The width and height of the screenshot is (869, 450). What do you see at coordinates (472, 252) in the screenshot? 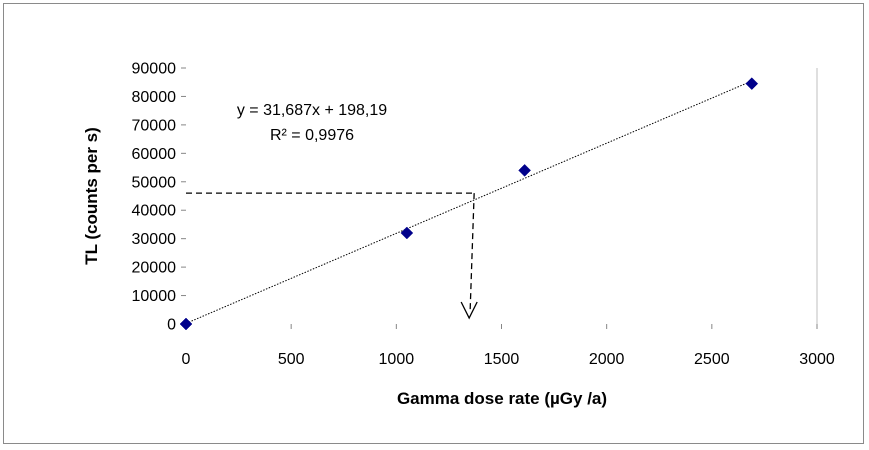
I see `annotation-vertical-line` at bounding box center [472, 252].